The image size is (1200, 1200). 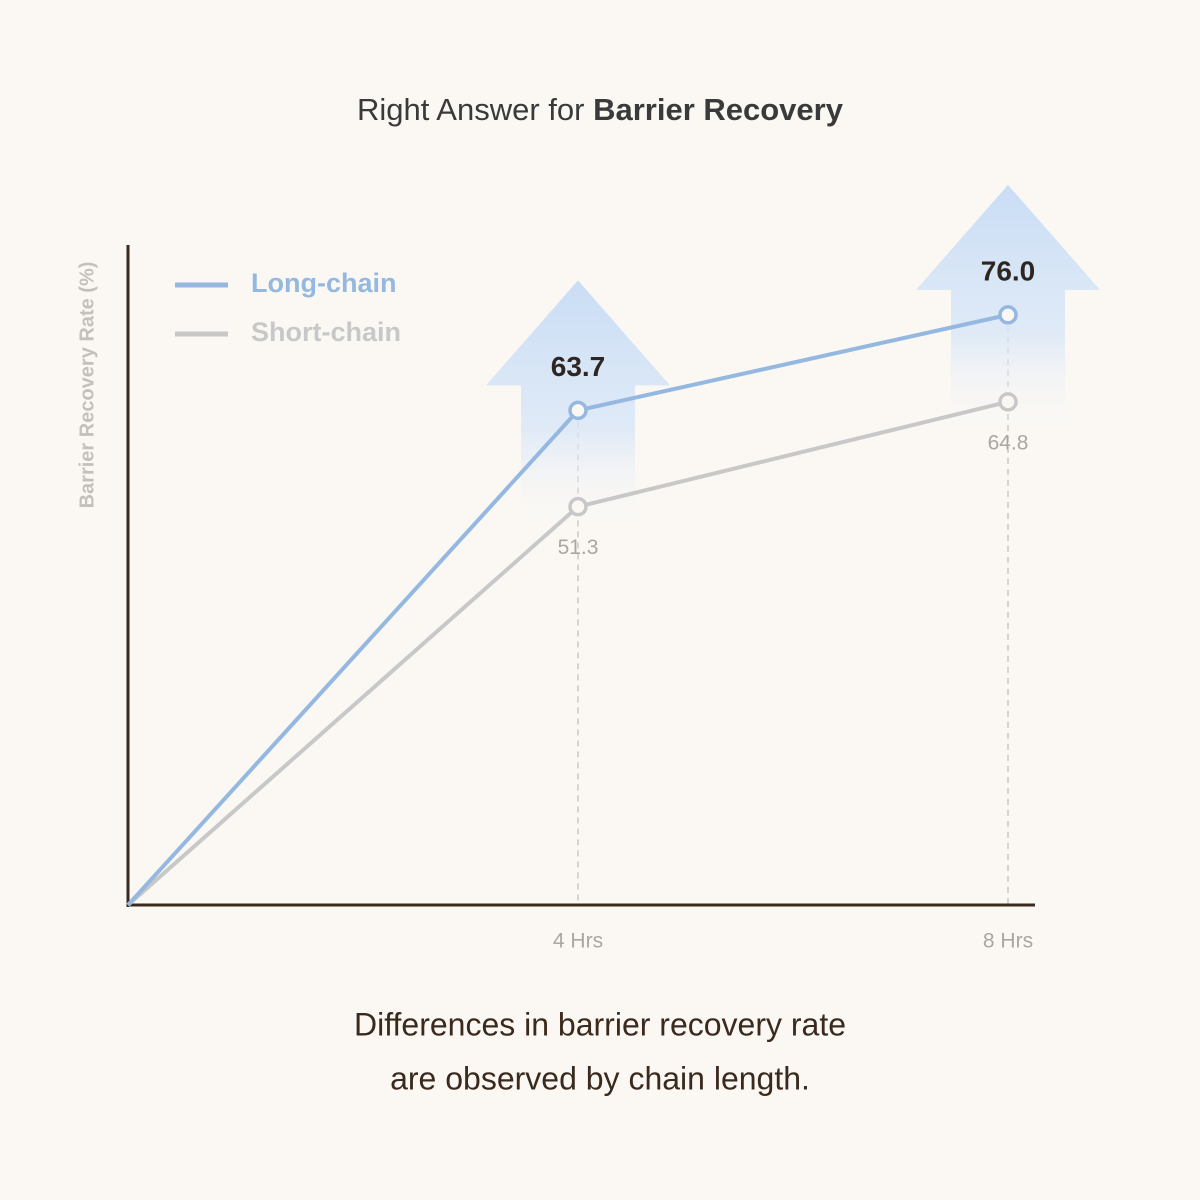 What do you see at coordinates (600, 1078) in the screenshot?
I see `caption-line: are observed by chain length.` at bounding box center [600, 1078].